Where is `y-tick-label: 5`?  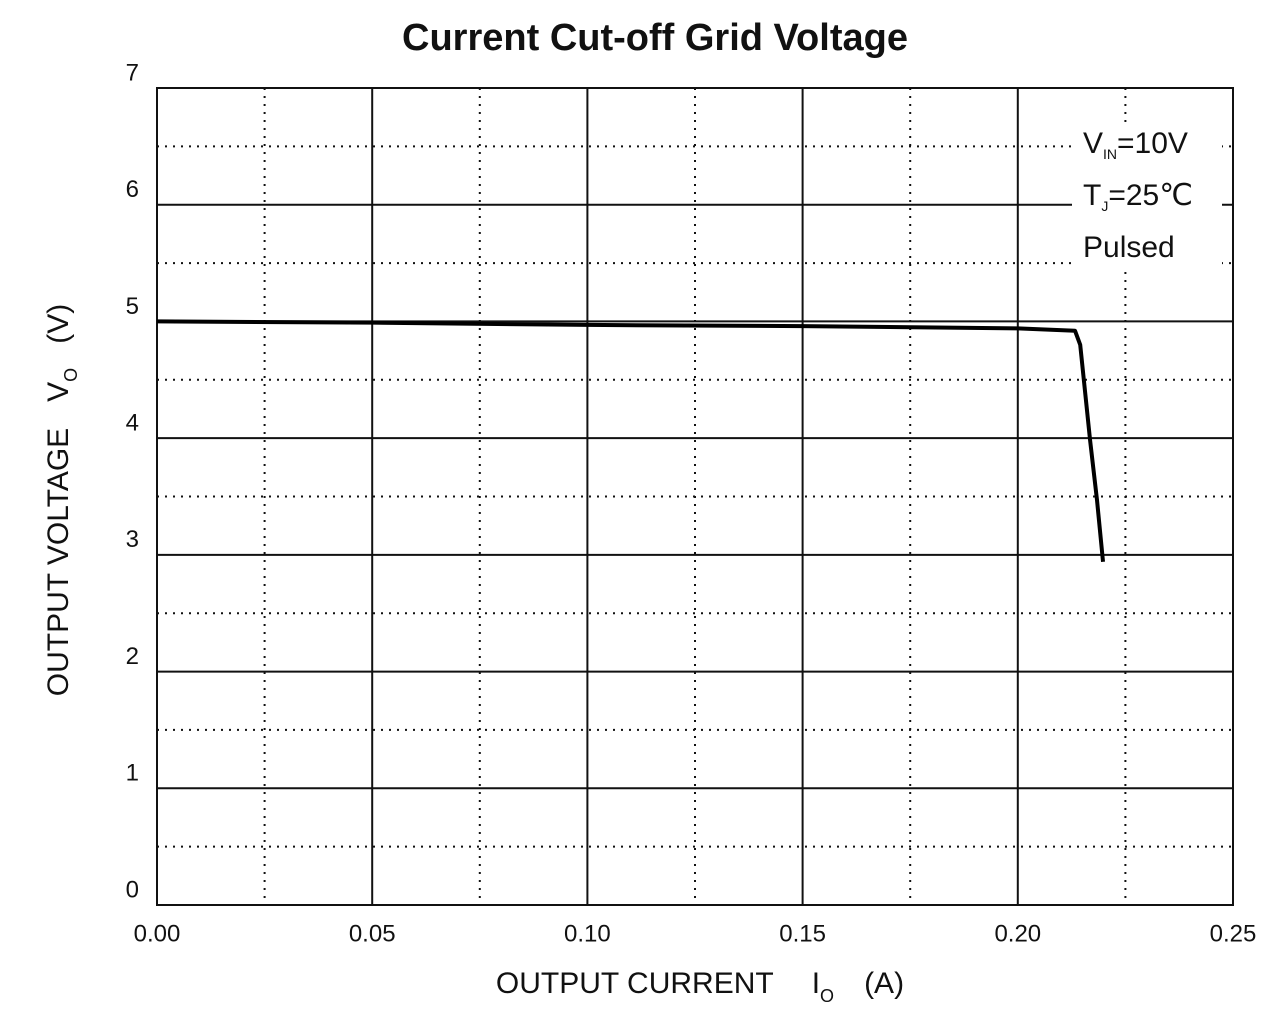
y-tick-label: 5 is located at coordinates (132, 306).